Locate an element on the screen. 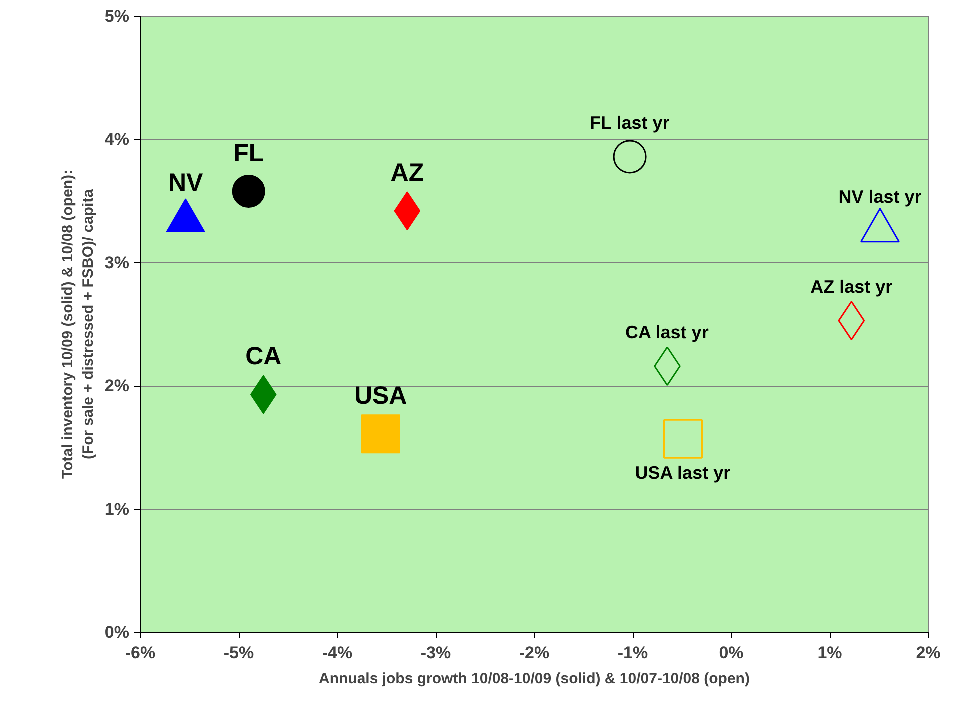 Image resolution: width=958 pixels, height=725 pixels. x-tick-label: -6% is located at coordinates (140, 653).